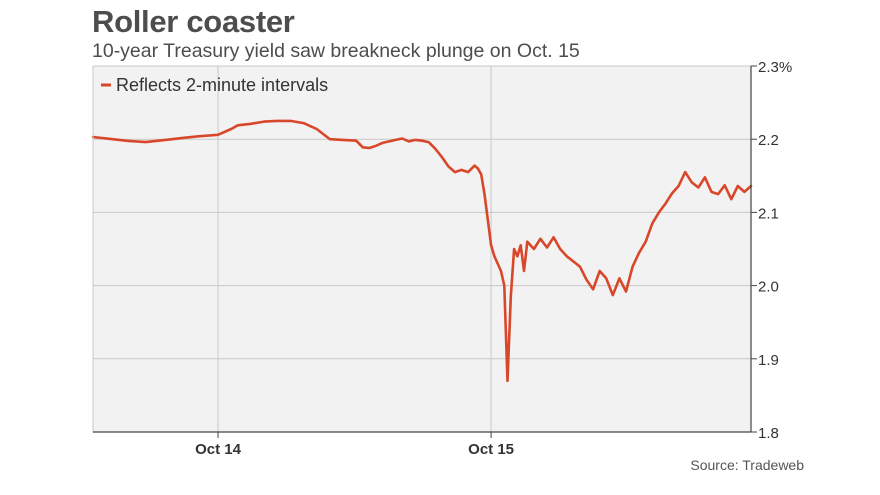 The image size is (880, 495). Describe the element at coordinates (768, 287) in the screenshot. I see `y-tick-label: 2.0` at that location.